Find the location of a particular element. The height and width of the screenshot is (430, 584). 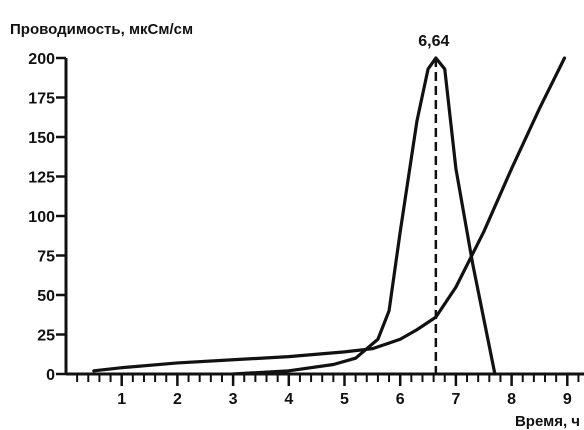

annotations: 6,64 is located at coordinates (434, 203).